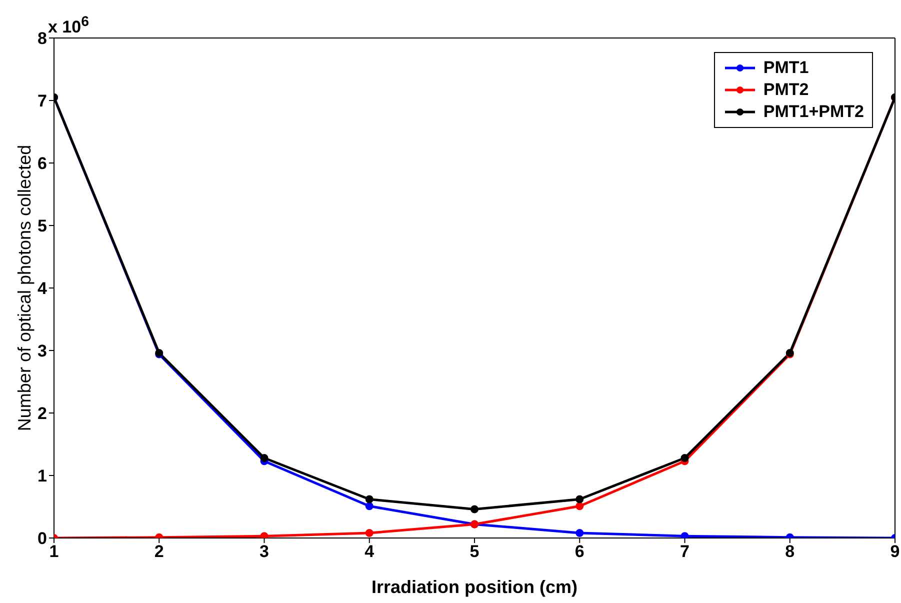 This screenshot has width=901, height=603. Describe the element at coordinates (42, 38) in the screenshot. I see `y-tick-label: 8` at that location.